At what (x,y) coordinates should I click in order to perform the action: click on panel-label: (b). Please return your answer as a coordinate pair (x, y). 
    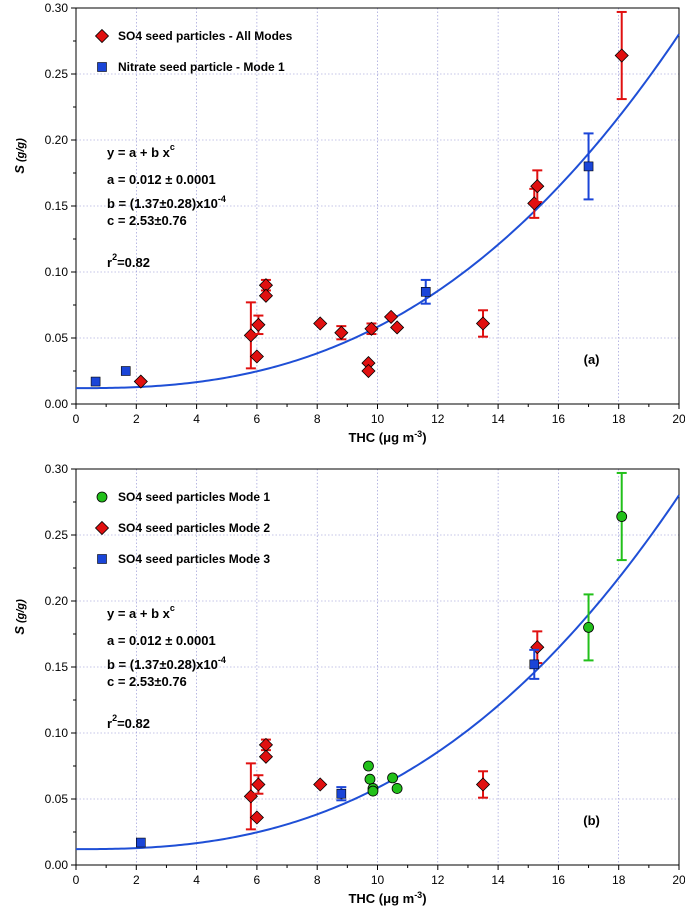
    Looking at the image, I should click on (591, 820).